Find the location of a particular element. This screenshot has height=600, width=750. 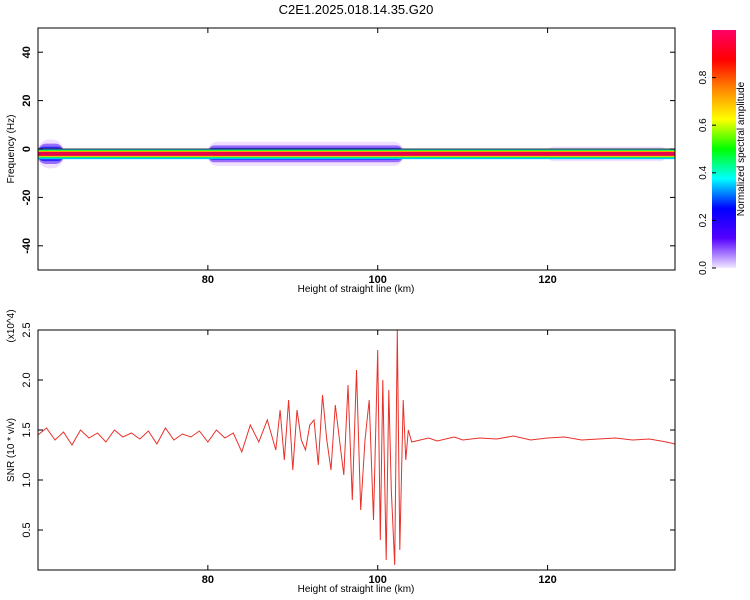

snr-scale-label: (x10^4) is located at coordinates (11, 325).